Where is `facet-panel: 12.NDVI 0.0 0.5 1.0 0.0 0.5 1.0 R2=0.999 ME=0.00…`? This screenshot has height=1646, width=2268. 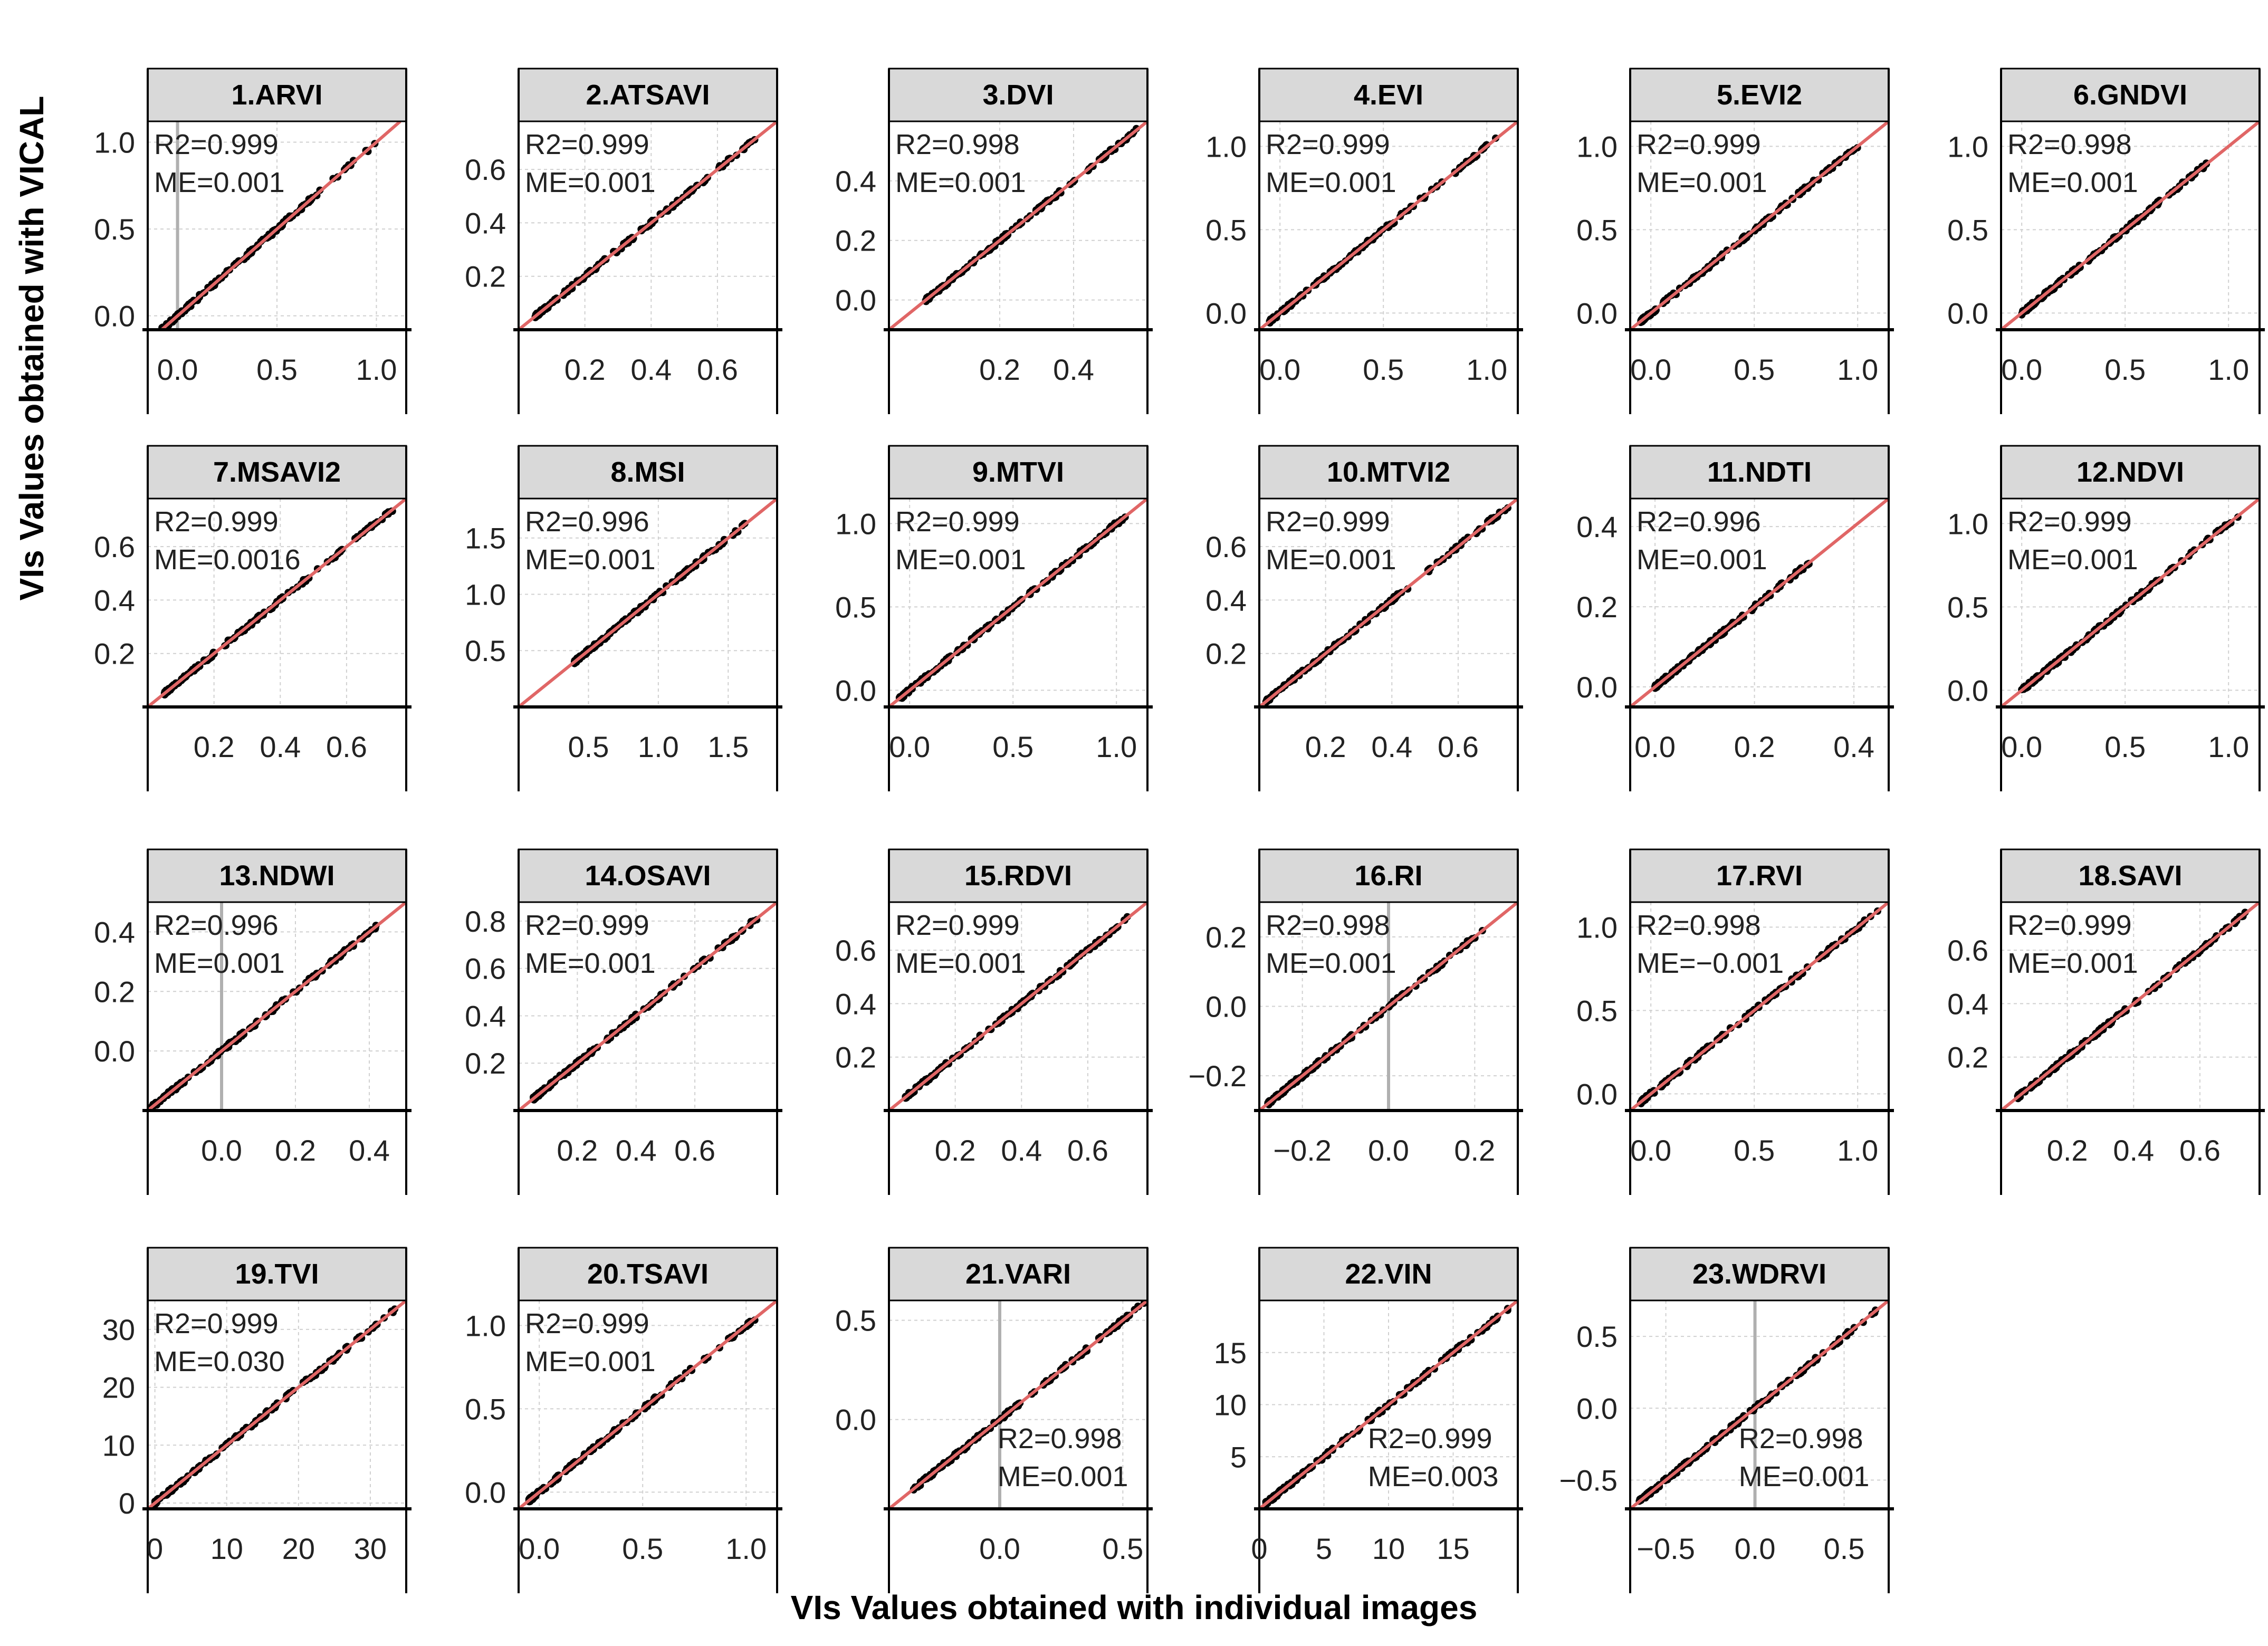
facet-panel: 12.NDVI 0.0 0.5 1.0 0.0 0.5 1.0 R2=0.999 ME=0.00… is located at coordinates (2106, 618).